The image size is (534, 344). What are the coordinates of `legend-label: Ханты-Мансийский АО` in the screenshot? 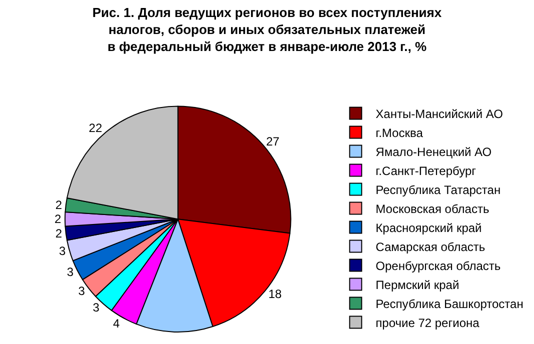 It's located at (439, 113).